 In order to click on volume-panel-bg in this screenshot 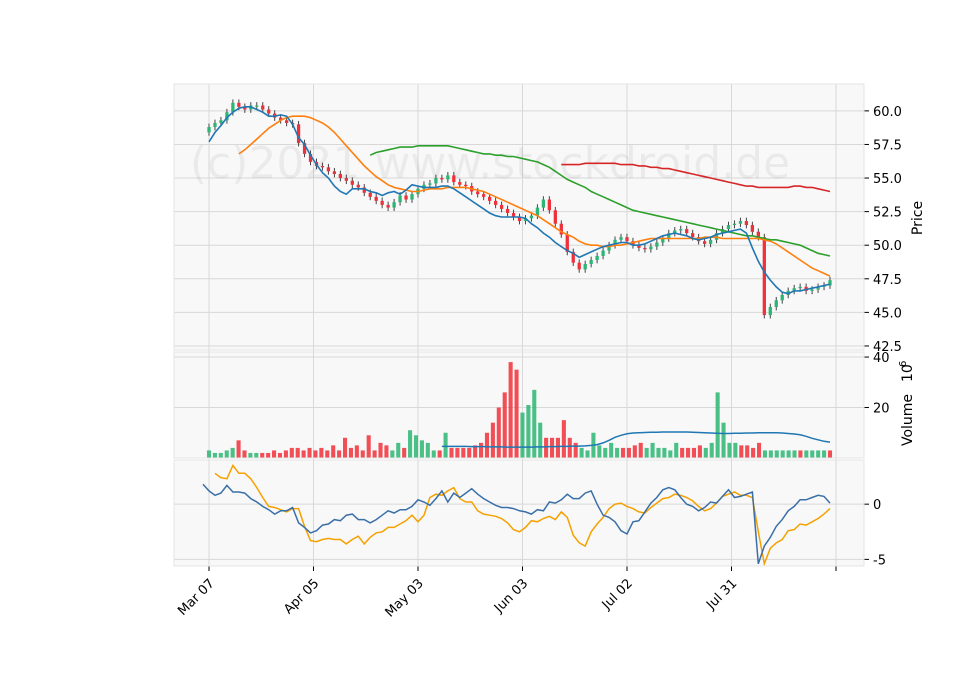, I will do `click(519, 405)`.